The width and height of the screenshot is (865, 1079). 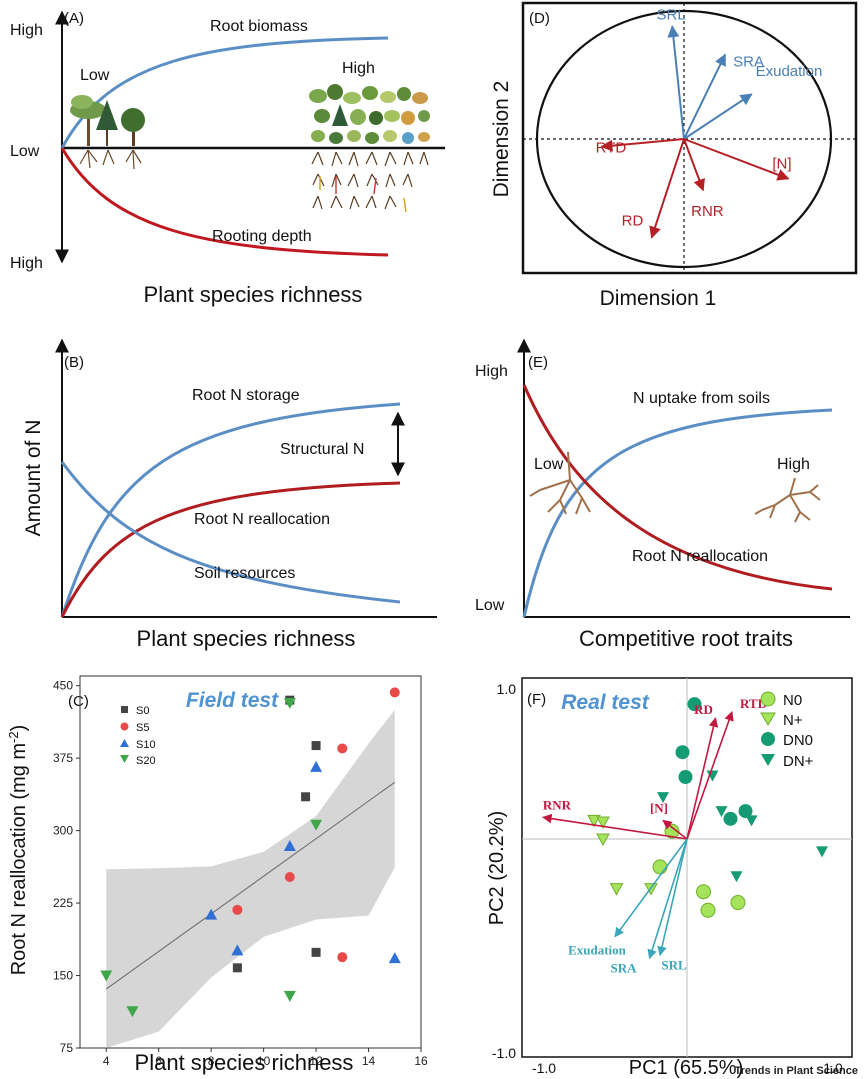 I want to click on legend-s0-marker, so click(x=124, y=709).